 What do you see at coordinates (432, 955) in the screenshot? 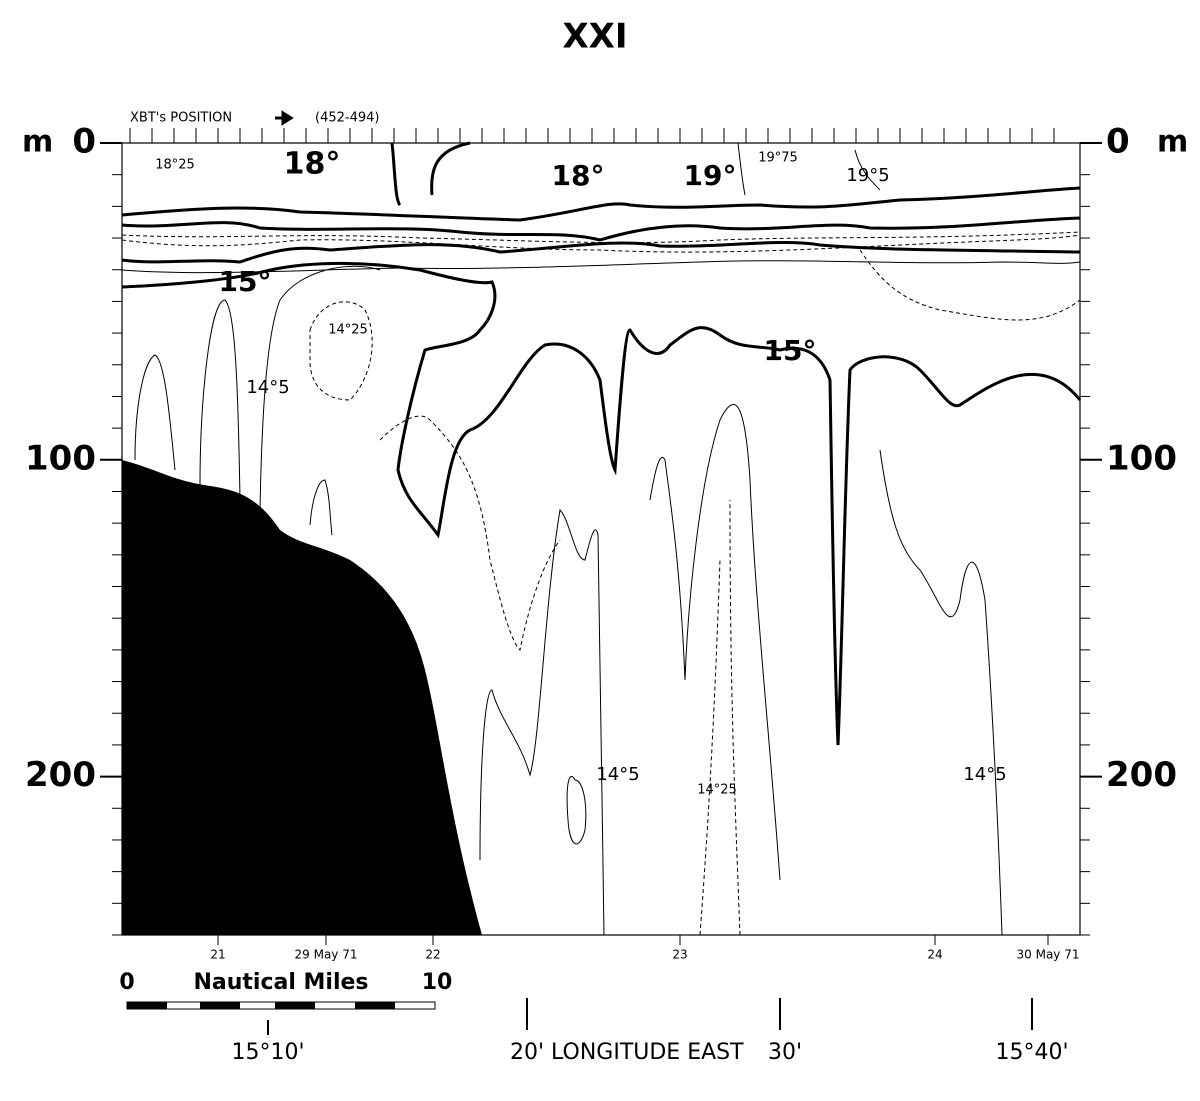
I see `date-label: 22` at bounding box center [432, 955].